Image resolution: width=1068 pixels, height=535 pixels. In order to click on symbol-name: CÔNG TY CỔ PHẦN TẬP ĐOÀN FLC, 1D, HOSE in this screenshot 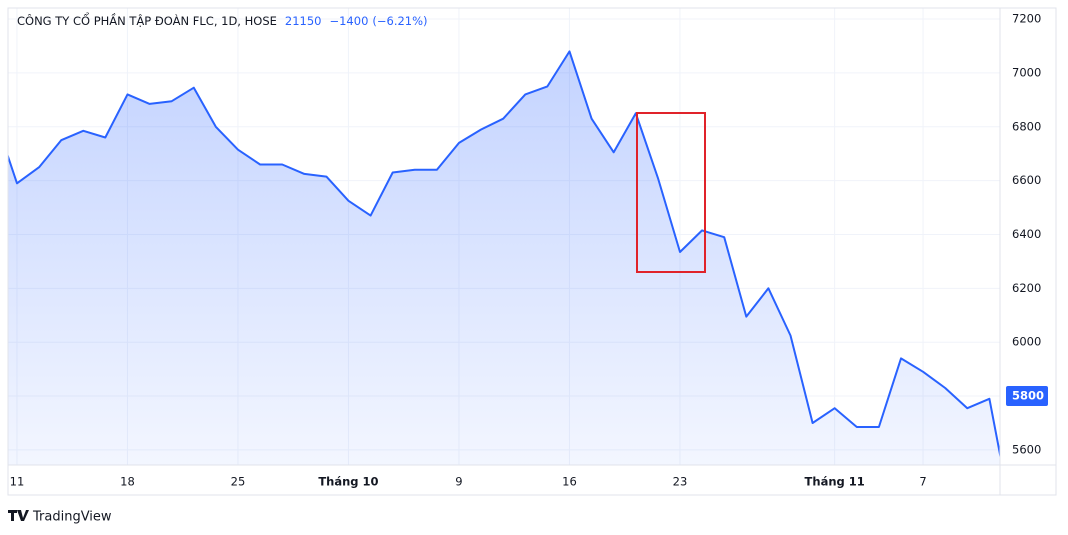, I will do `click(147, 20)`.